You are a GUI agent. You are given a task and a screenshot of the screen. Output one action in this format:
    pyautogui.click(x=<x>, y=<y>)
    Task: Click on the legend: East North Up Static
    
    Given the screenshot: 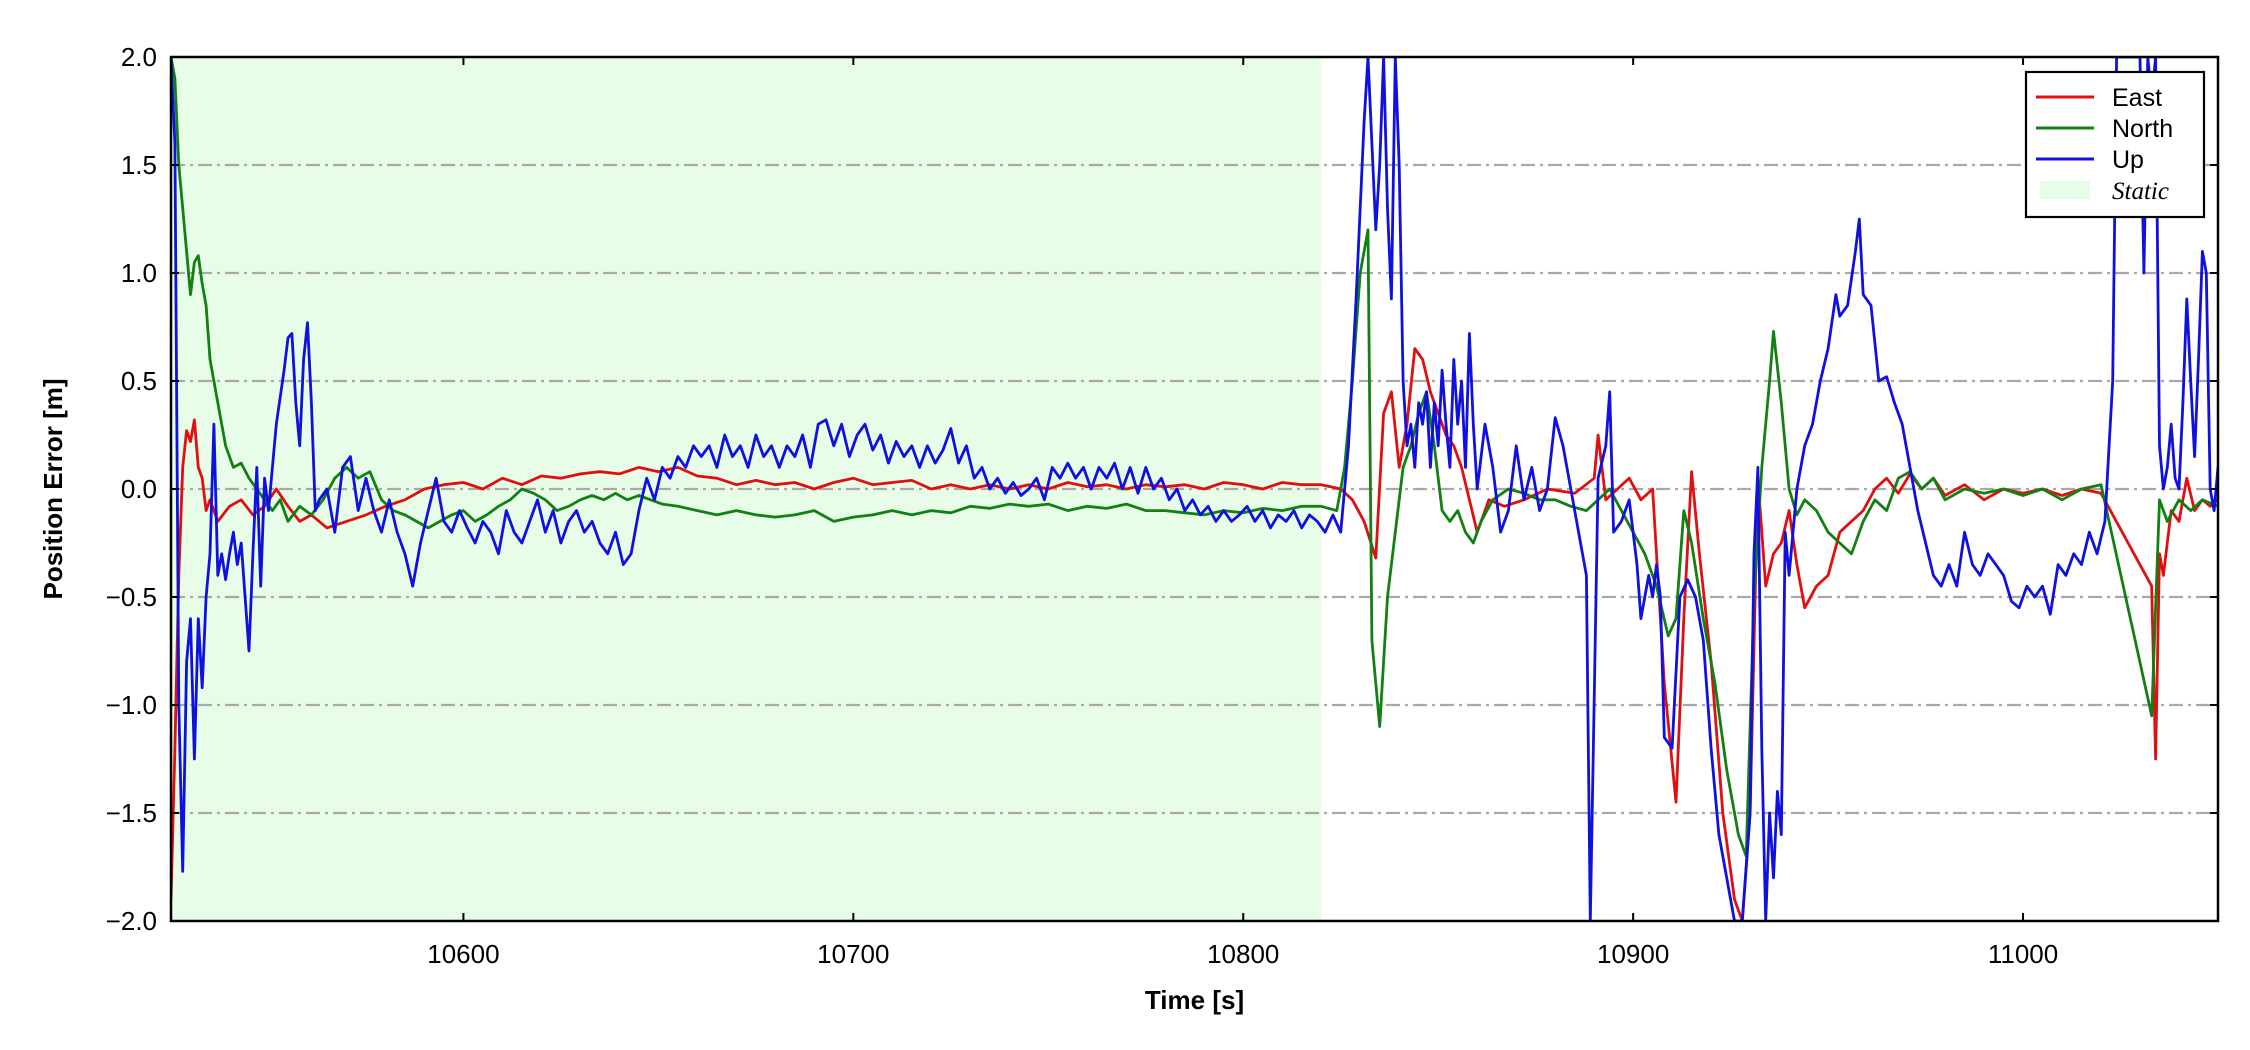 What is the action you would take?
    pyautogui.click(x=2115, y=144)
    